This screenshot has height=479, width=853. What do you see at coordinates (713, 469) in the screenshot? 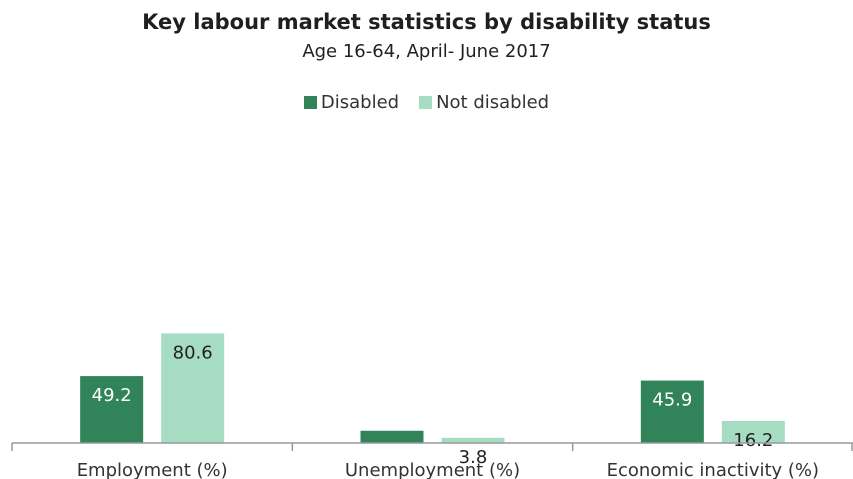
I see `x-tick-label-2: Economic inactivity (%)` at bounding box center [713, 469].